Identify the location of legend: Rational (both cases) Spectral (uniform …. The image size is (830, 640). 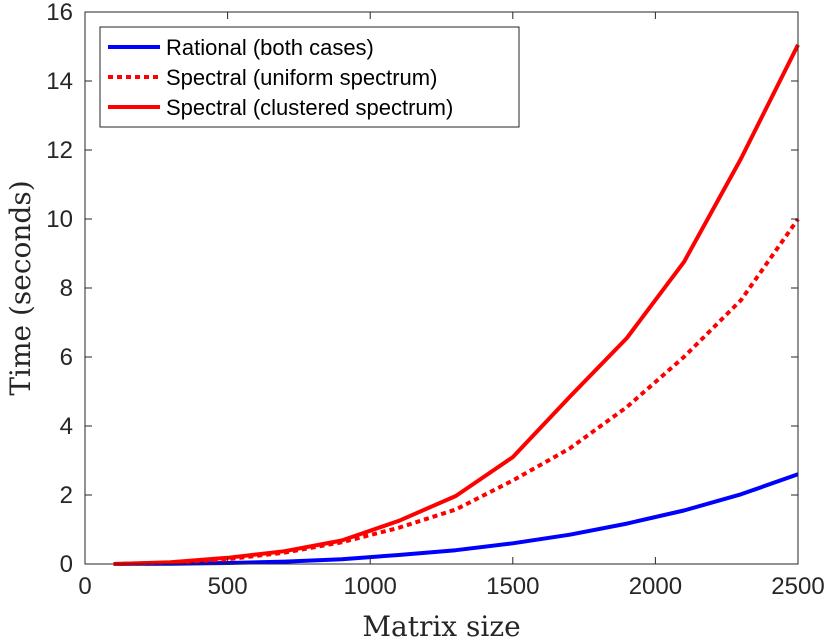
(309, 77).